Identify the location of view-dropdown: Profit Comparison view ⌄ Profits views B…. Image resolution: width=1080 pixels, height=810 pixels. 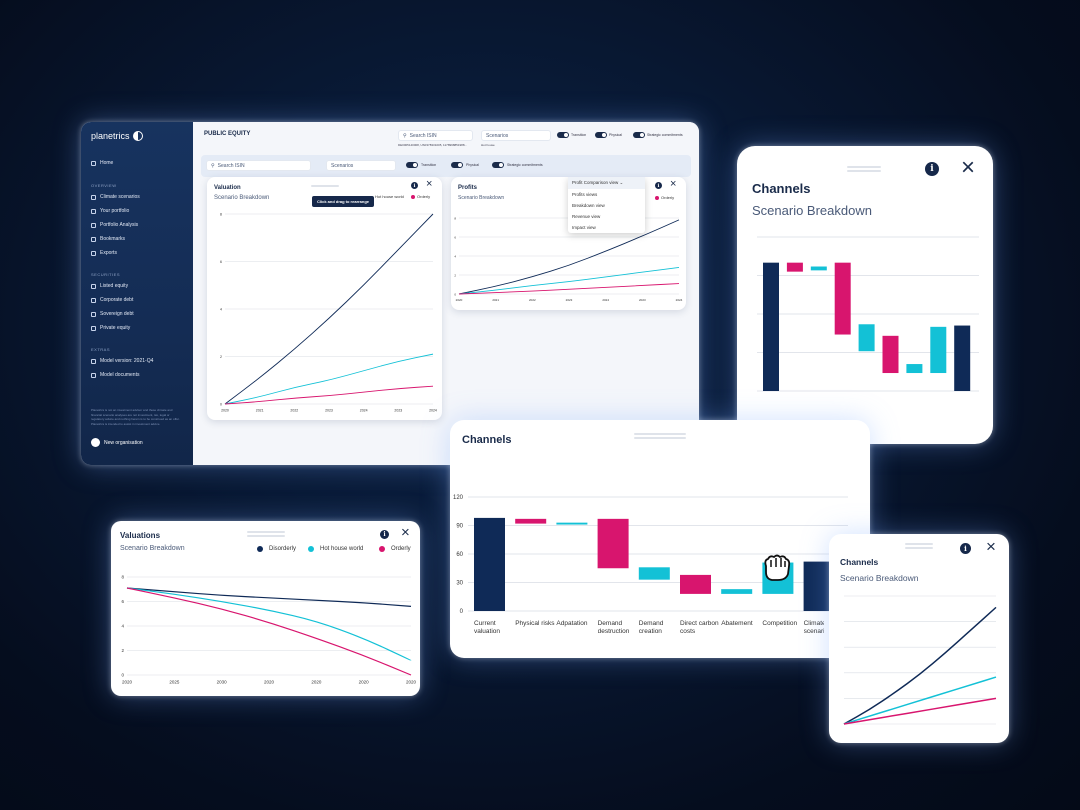
(606, 205).